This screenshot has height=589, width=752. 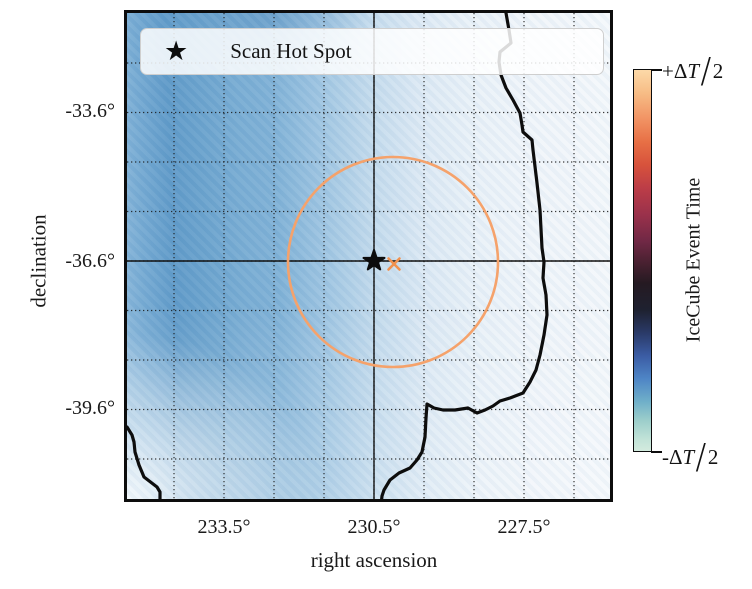 What do you see at coordinates (176, 51) in the screenshot?
I see `star-icon: ★` at bounding box center [176, 51].